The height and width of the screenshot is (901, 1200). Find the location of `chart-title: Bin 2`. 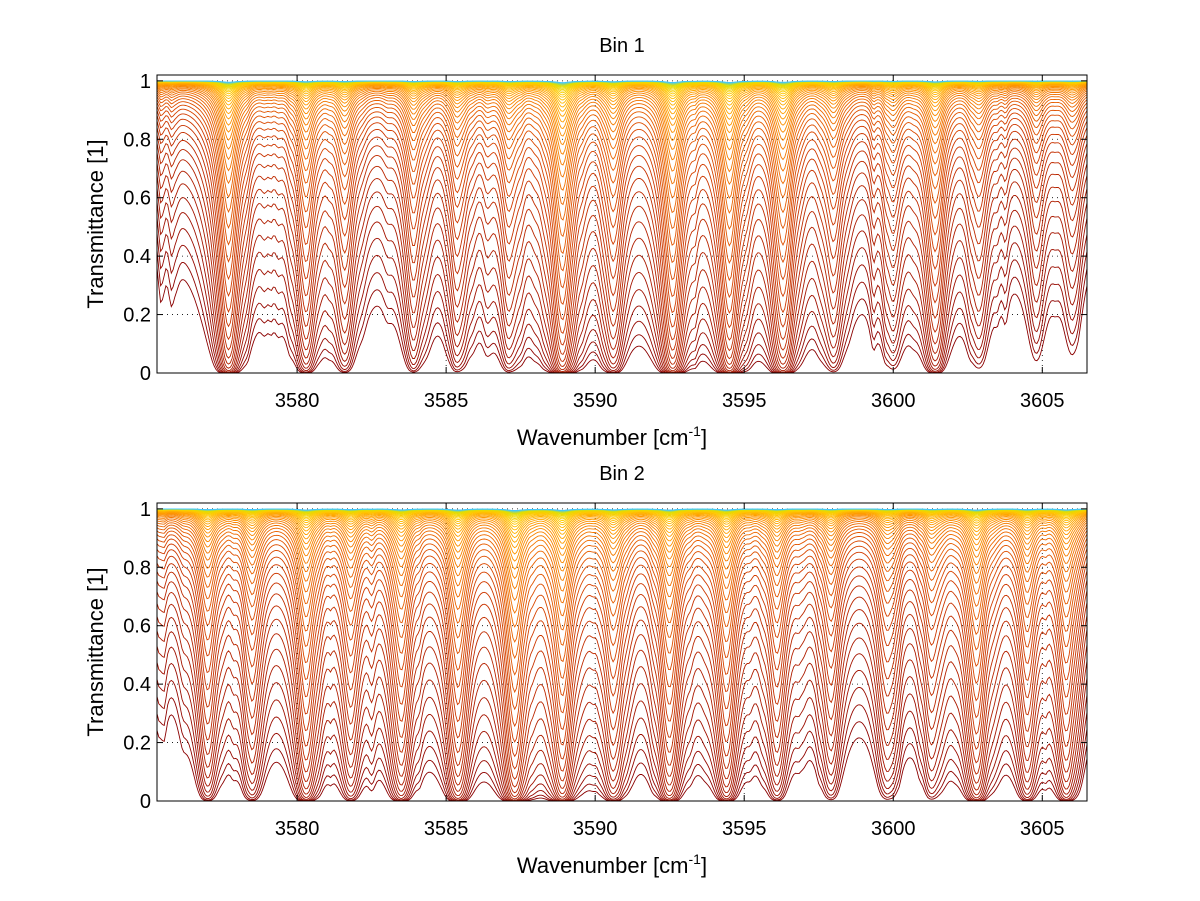

chart-title: Bin 2 is located at coordinates (622, 474).